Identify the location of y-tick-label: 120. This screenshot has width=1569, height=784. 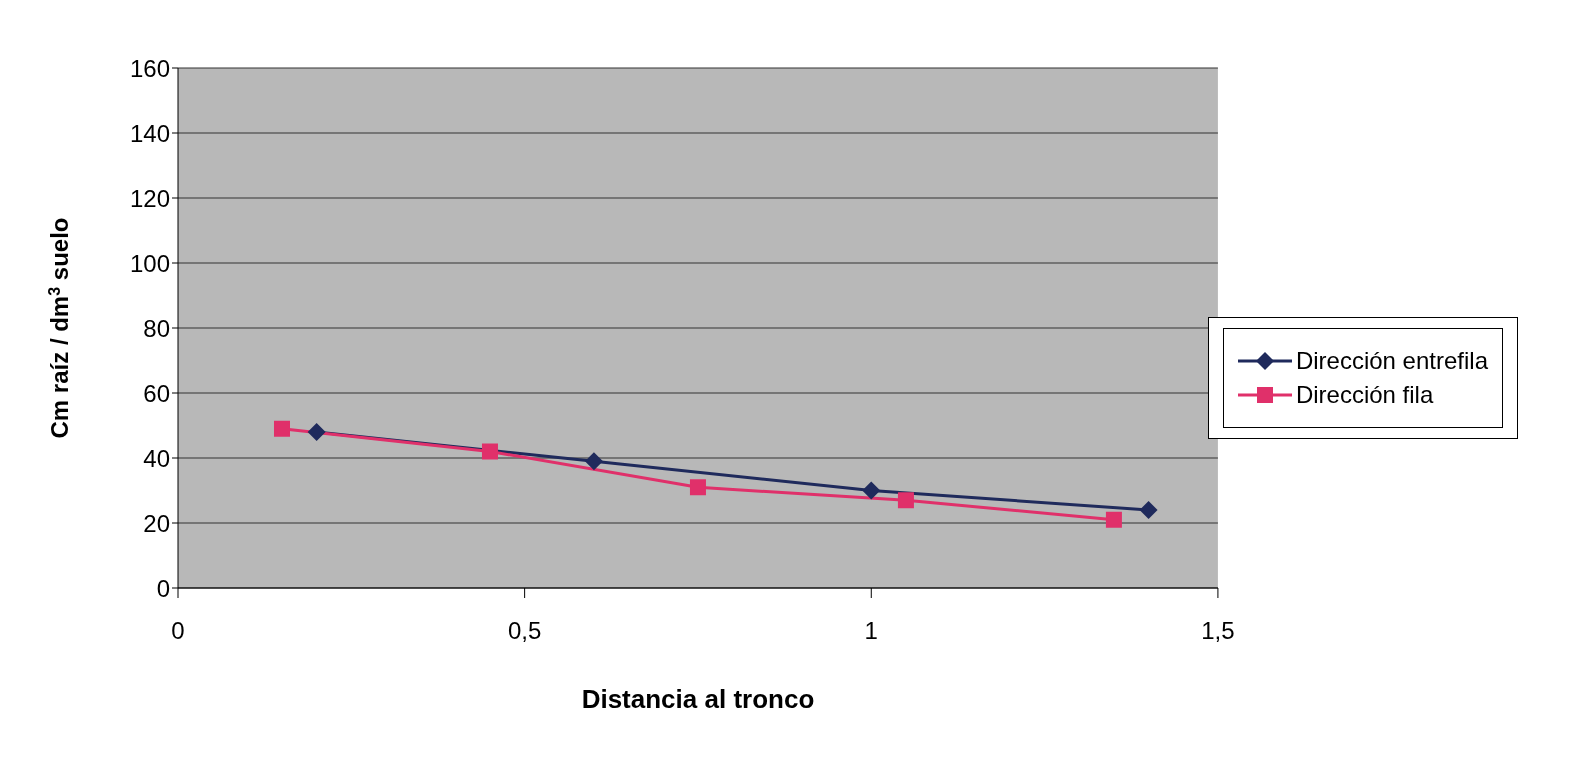
(149, 198).